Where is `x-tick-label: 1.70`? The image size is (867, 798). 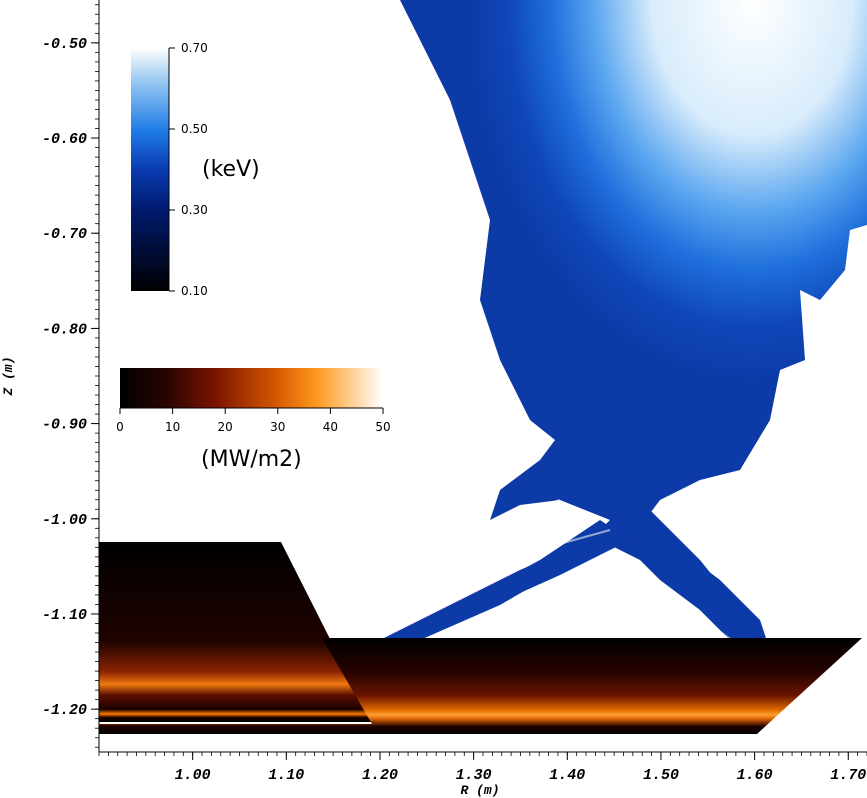
x-tick-label: 1.70 is located at coordinates (848, 775).